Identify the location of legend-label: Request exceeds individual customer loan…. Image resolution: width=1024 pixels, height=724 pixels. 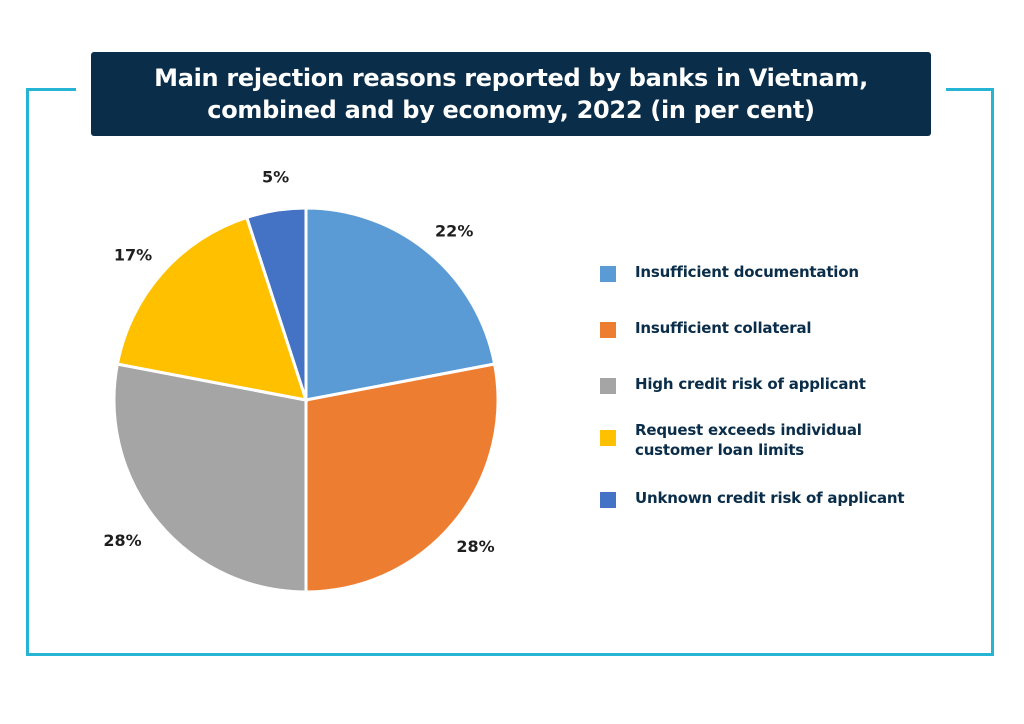
(748, 440).